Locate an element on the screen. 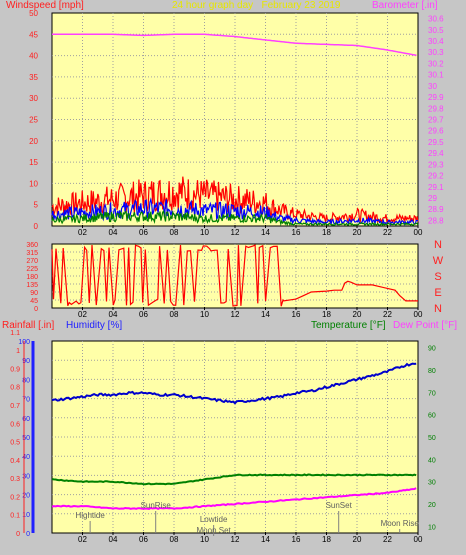 The height and width of the screenshot is (555, 466). windspeed-tick-label: 10 is located at coordinates (33, 183).